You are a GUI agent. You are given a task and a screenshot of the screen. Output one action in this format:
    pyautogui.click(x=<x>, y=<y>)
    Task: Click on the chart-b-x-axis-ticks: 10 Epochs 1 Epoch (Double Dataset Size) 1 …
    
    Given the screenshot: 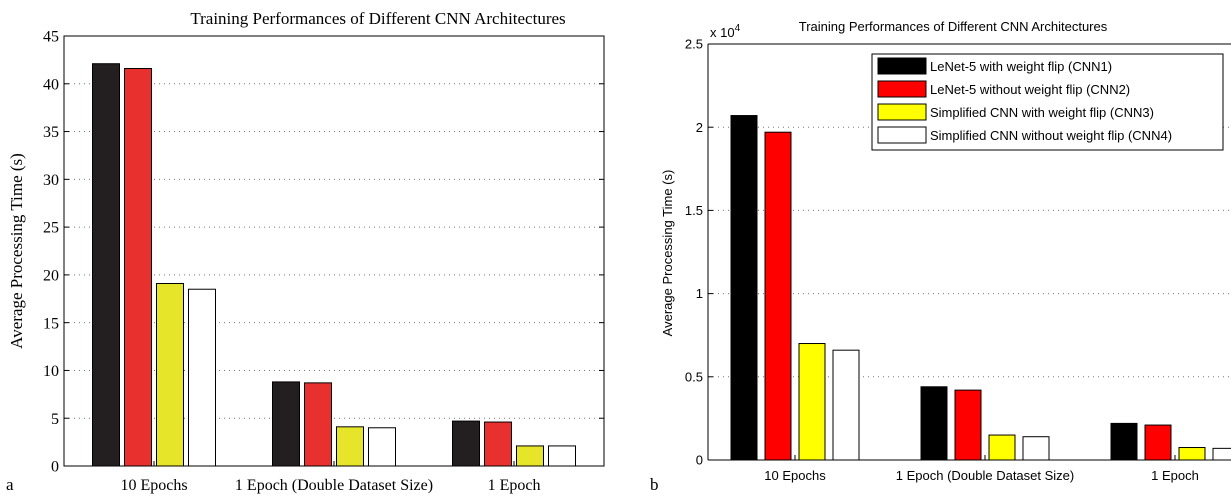 What is the action you would take?
    pyautogui.click(x=981, y=469)
    